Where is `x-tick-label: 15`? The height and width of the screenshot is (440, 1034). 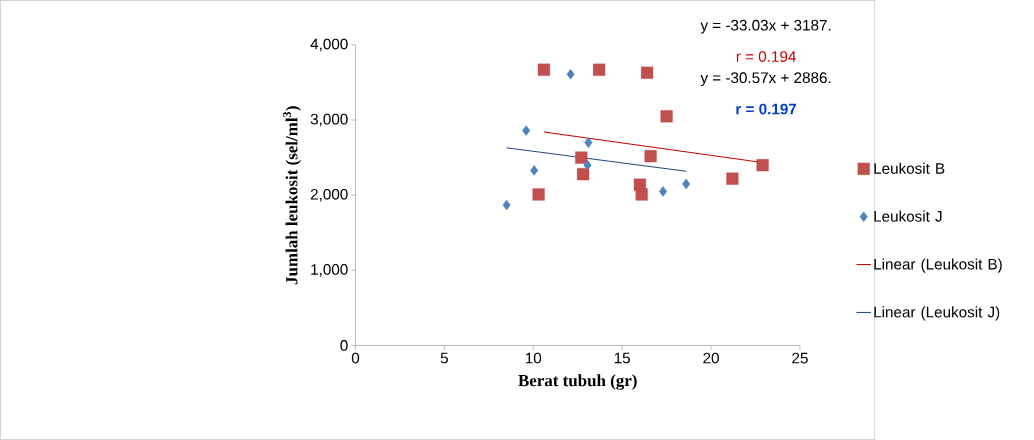
x-tick-label: 15 is located at coordinates (622, 358).